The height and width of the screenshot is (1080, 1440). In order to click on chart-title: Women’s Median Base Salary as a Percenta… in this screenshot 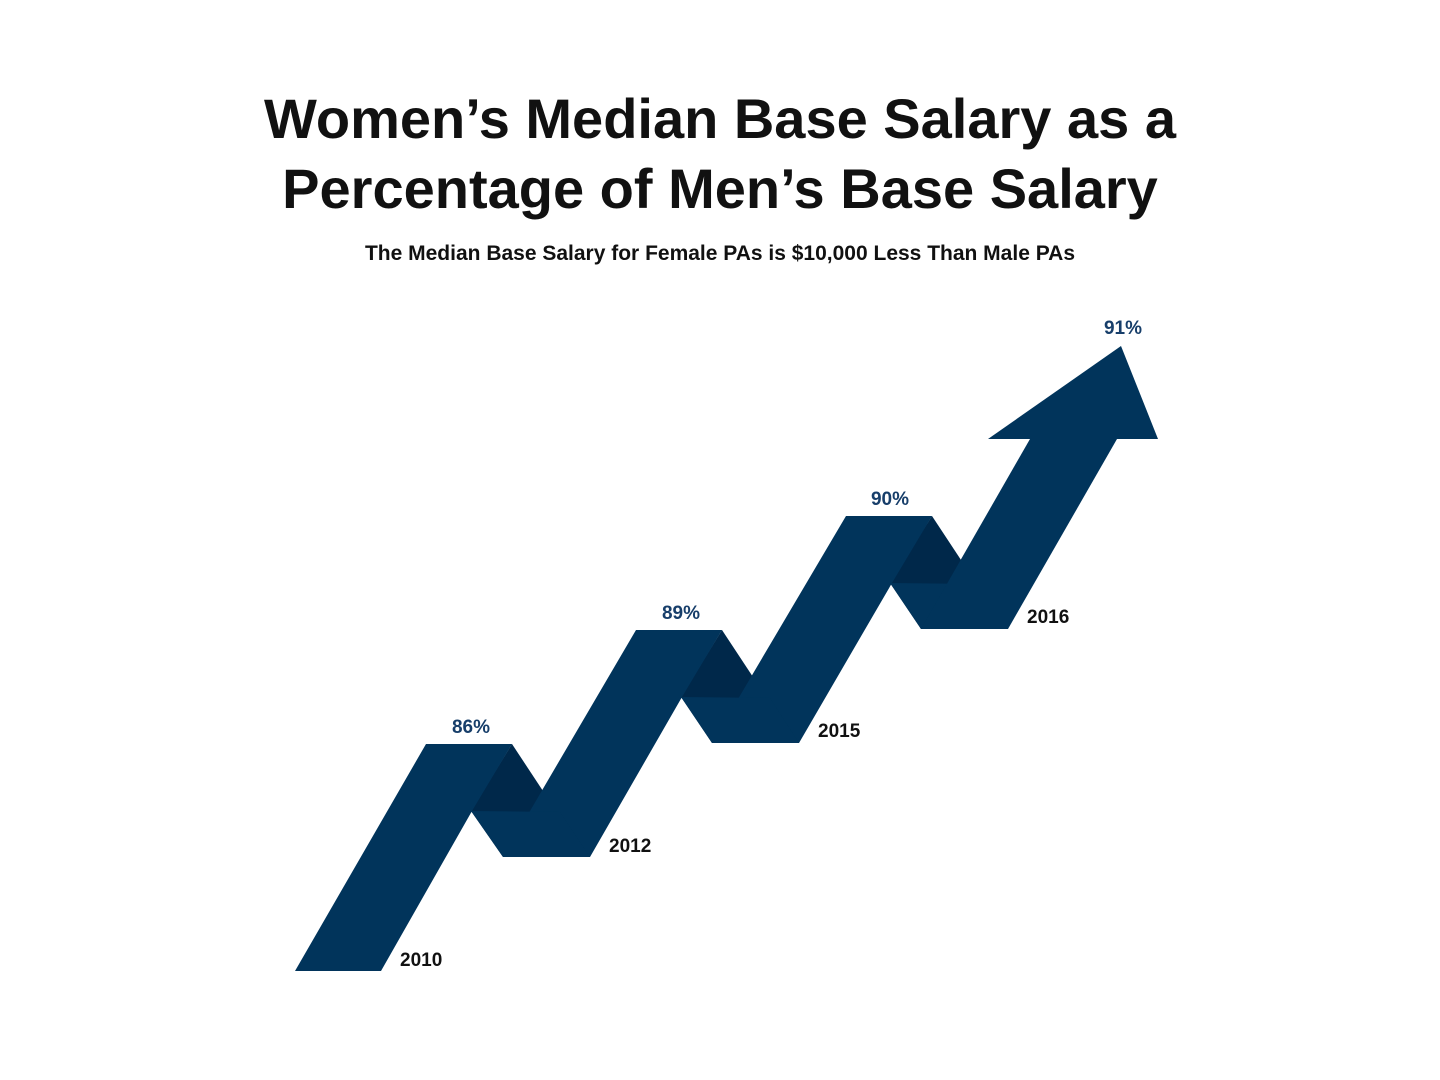, I will do `click(720, 154)`.